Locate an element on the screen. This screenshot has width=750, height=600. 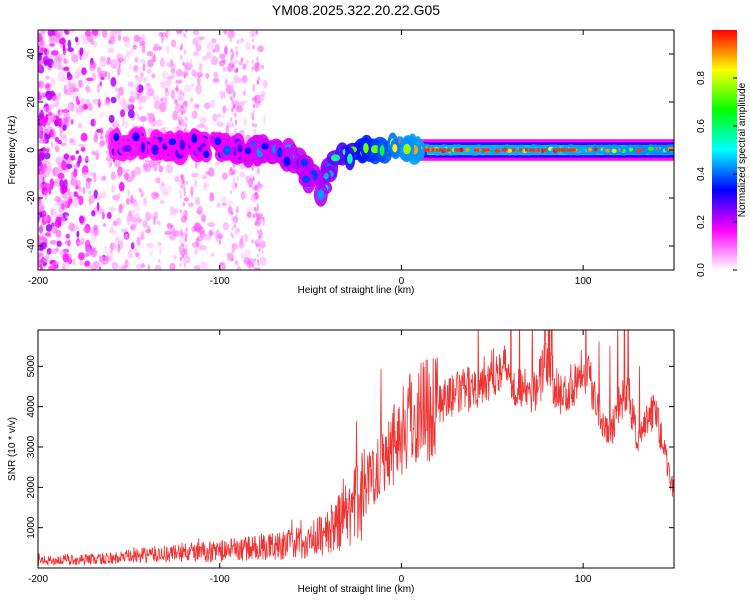
colorbar-ticks: 0.0 0.2 0.4 0.6 0.8 is located at coordinates (716, 174).